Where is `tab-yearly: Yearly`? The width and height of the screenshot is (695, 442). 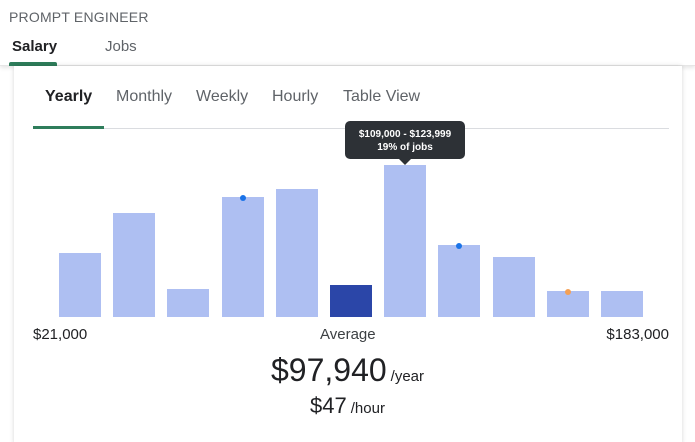 tab-yearly: Yearly is located at coordinates (69, 96).